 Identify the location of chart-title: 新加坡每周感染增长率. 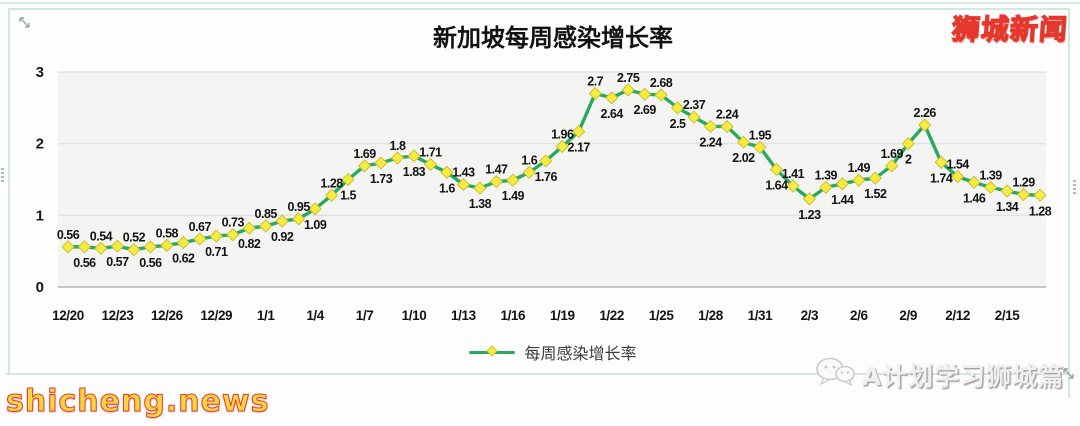
(553, 38).